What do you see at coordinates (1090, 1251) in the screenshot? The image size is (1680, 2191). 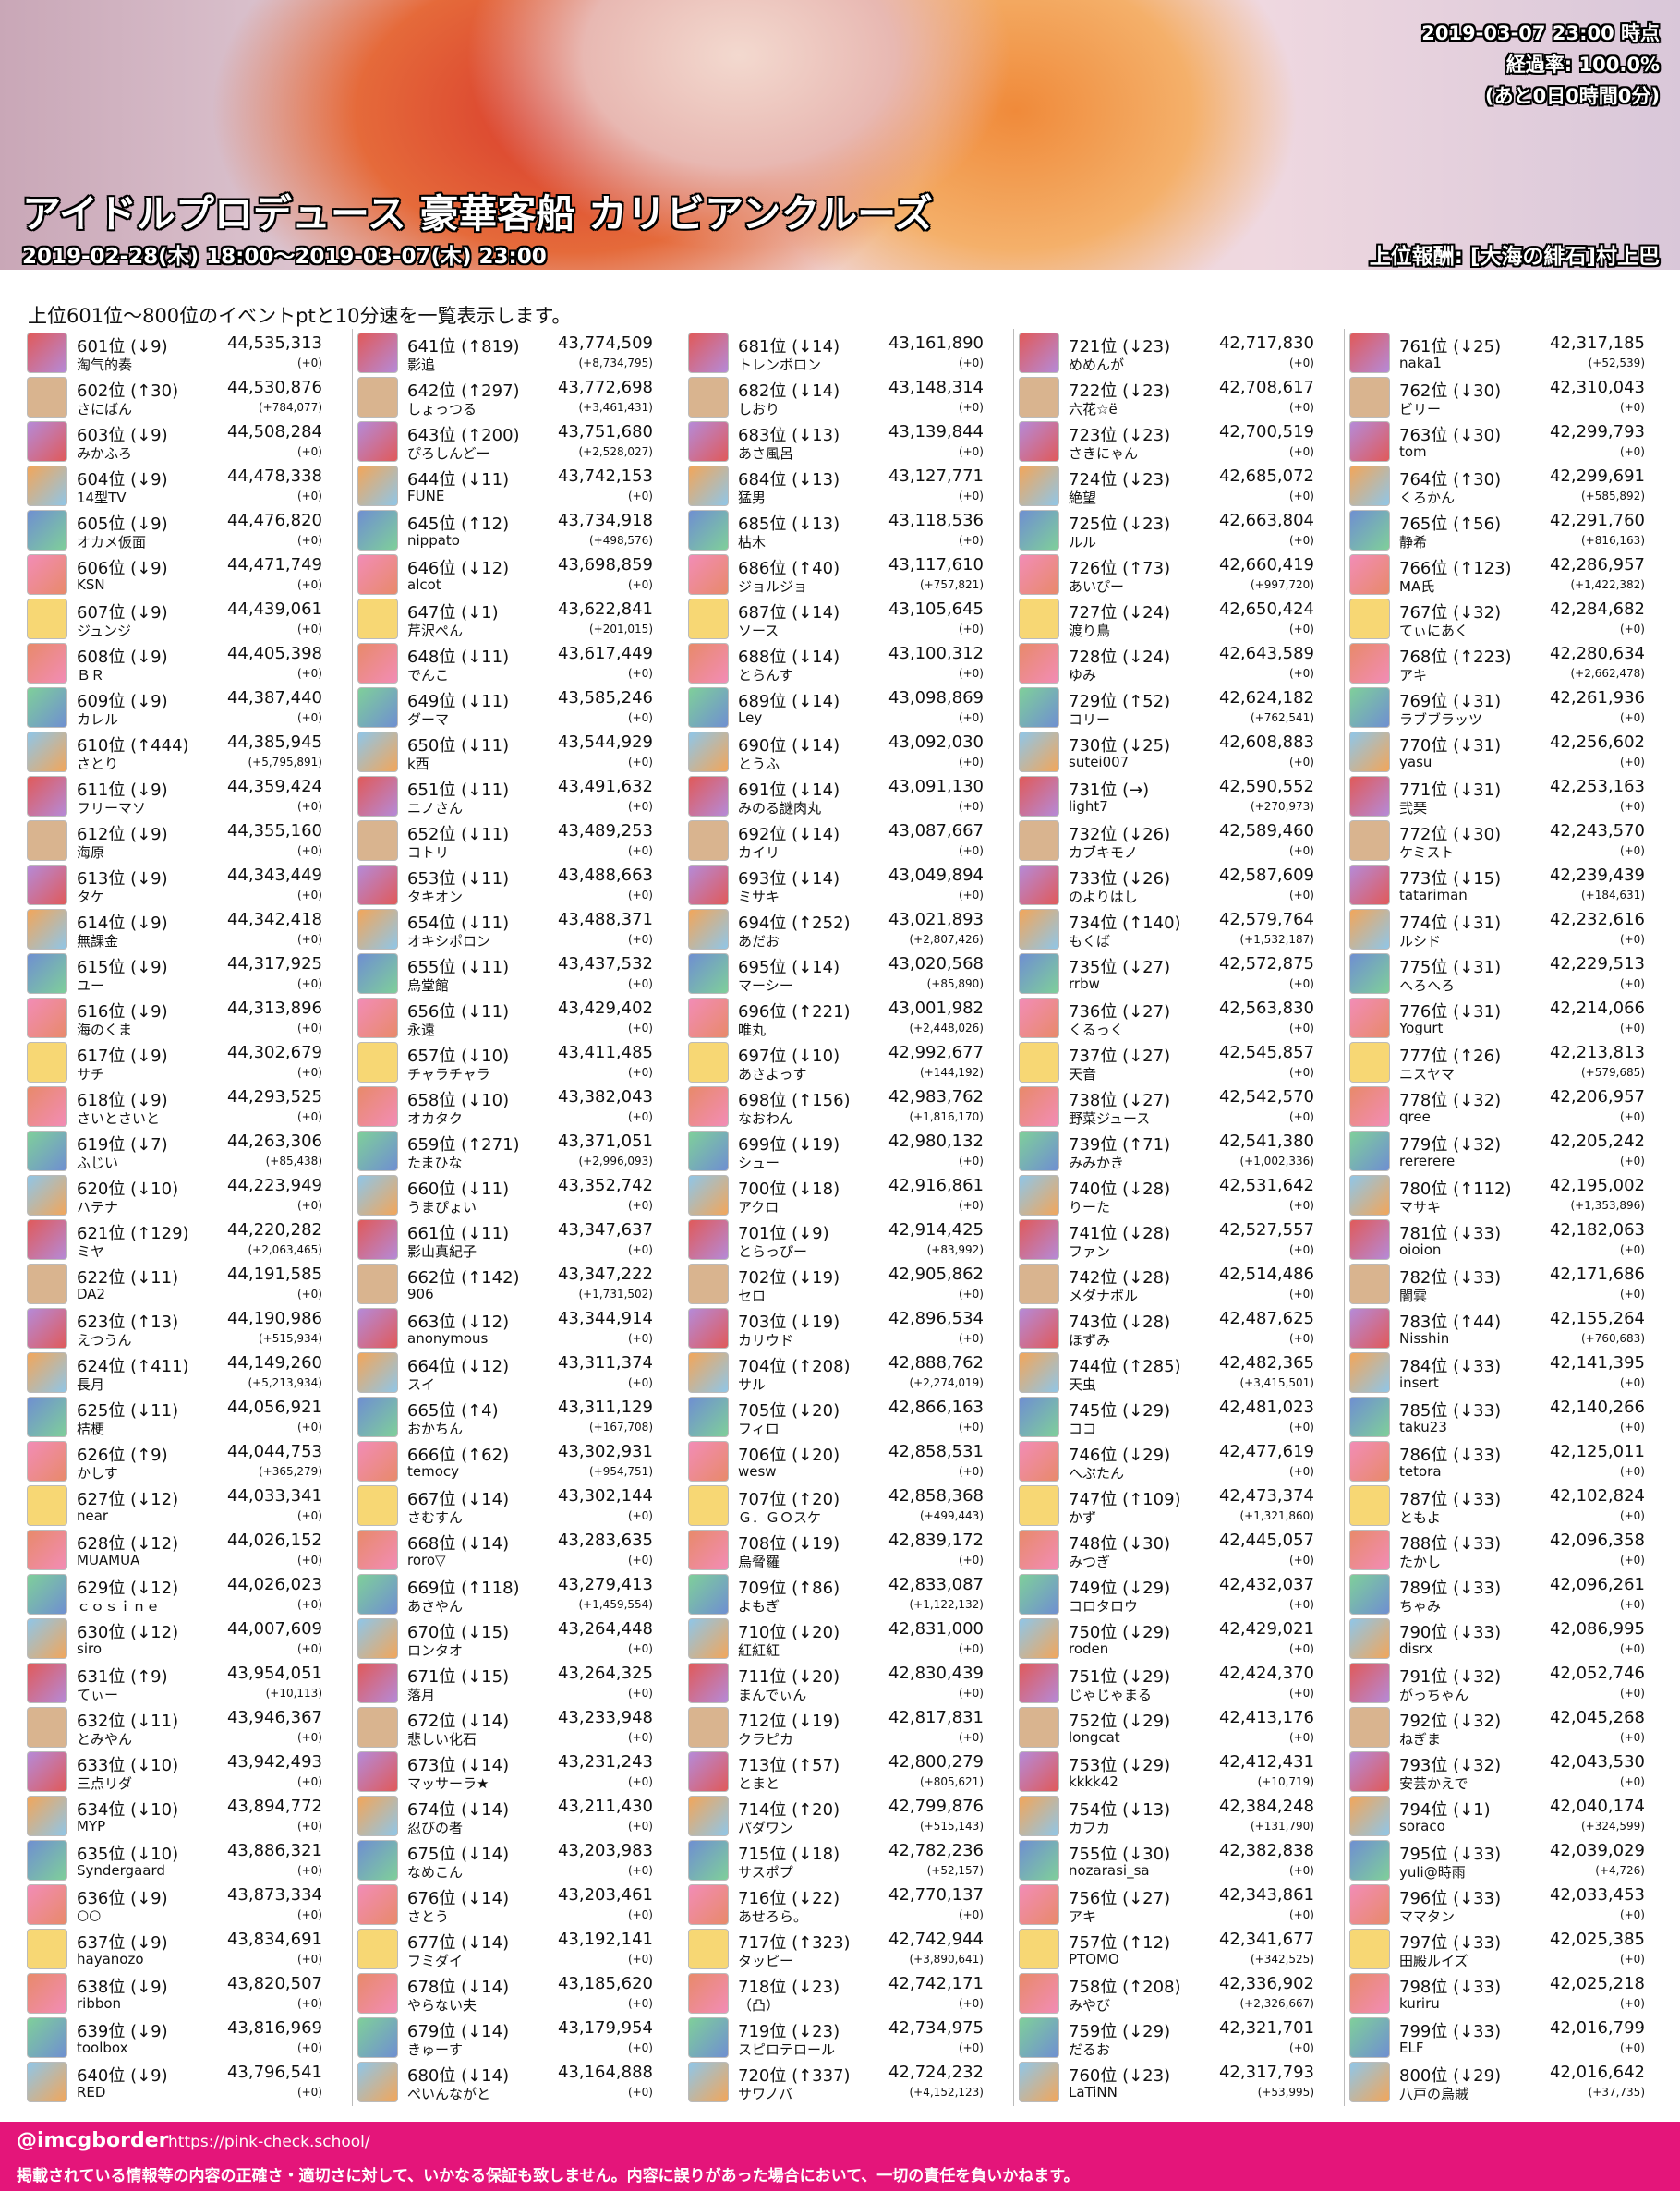 I see `player-name: ファン` at bounding box center [1090, 1251].